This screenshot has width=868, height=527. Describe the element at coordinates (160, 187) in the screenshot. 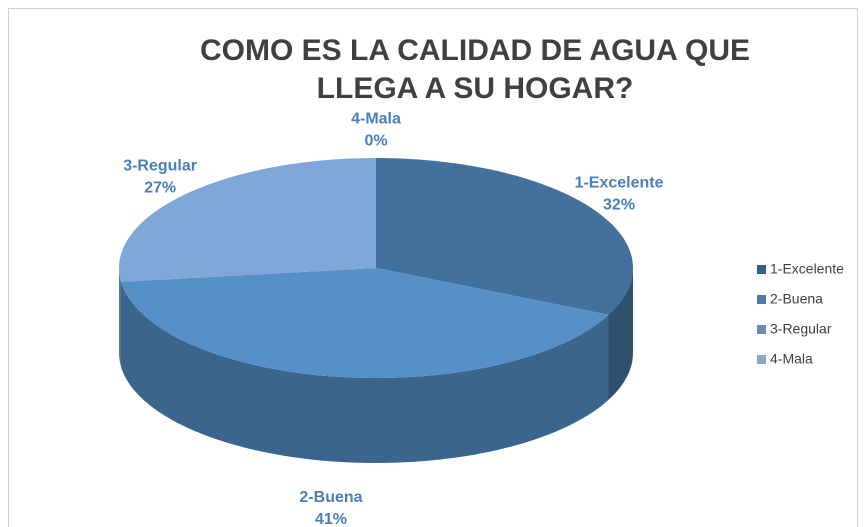

I see `data-label-value: 27%` at that location.